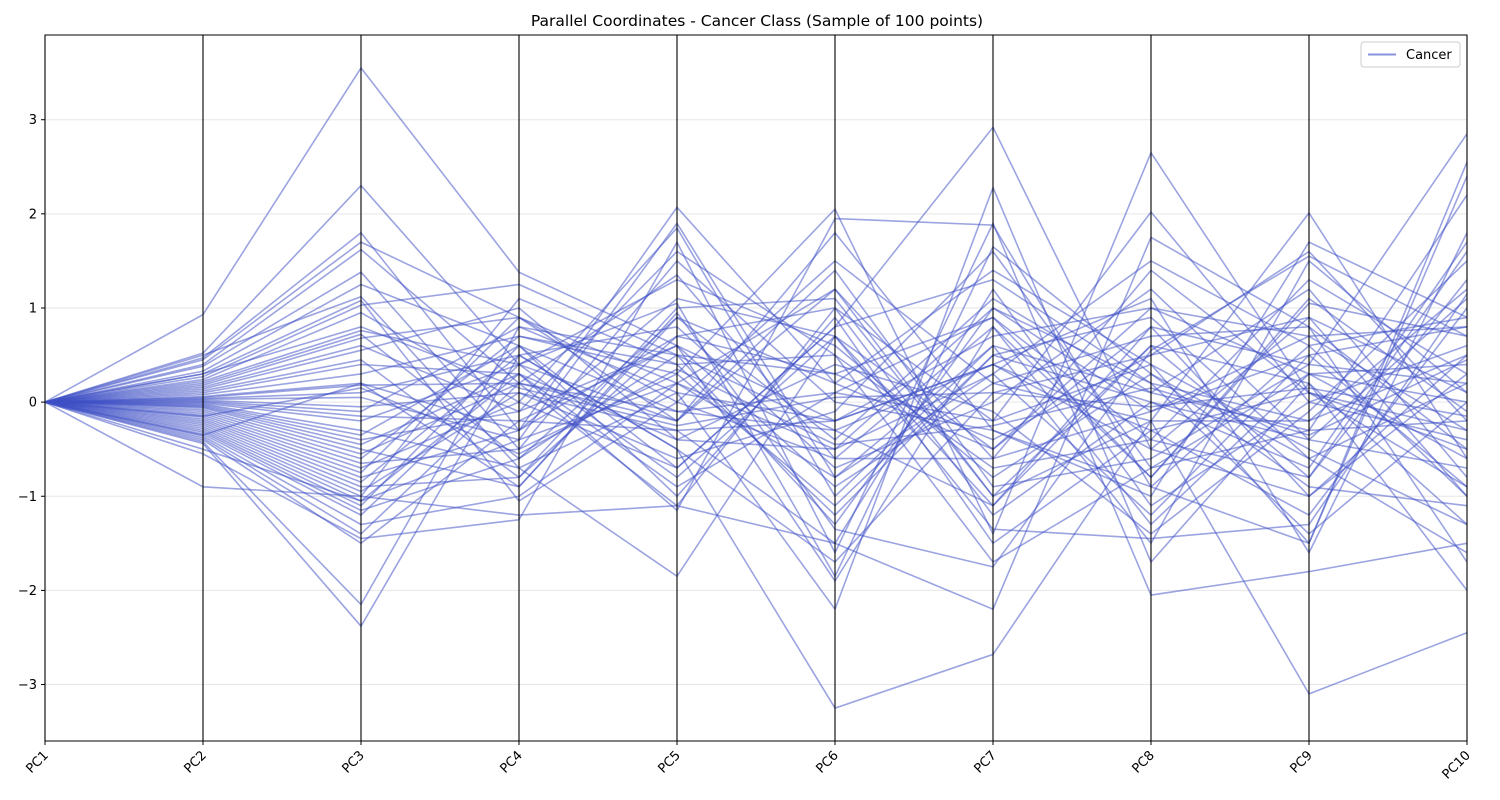  What do you see at coordinates (33, 308) in the screenshot?
I see `y-tick-label-4: 1` at bounding box center [33, 308].